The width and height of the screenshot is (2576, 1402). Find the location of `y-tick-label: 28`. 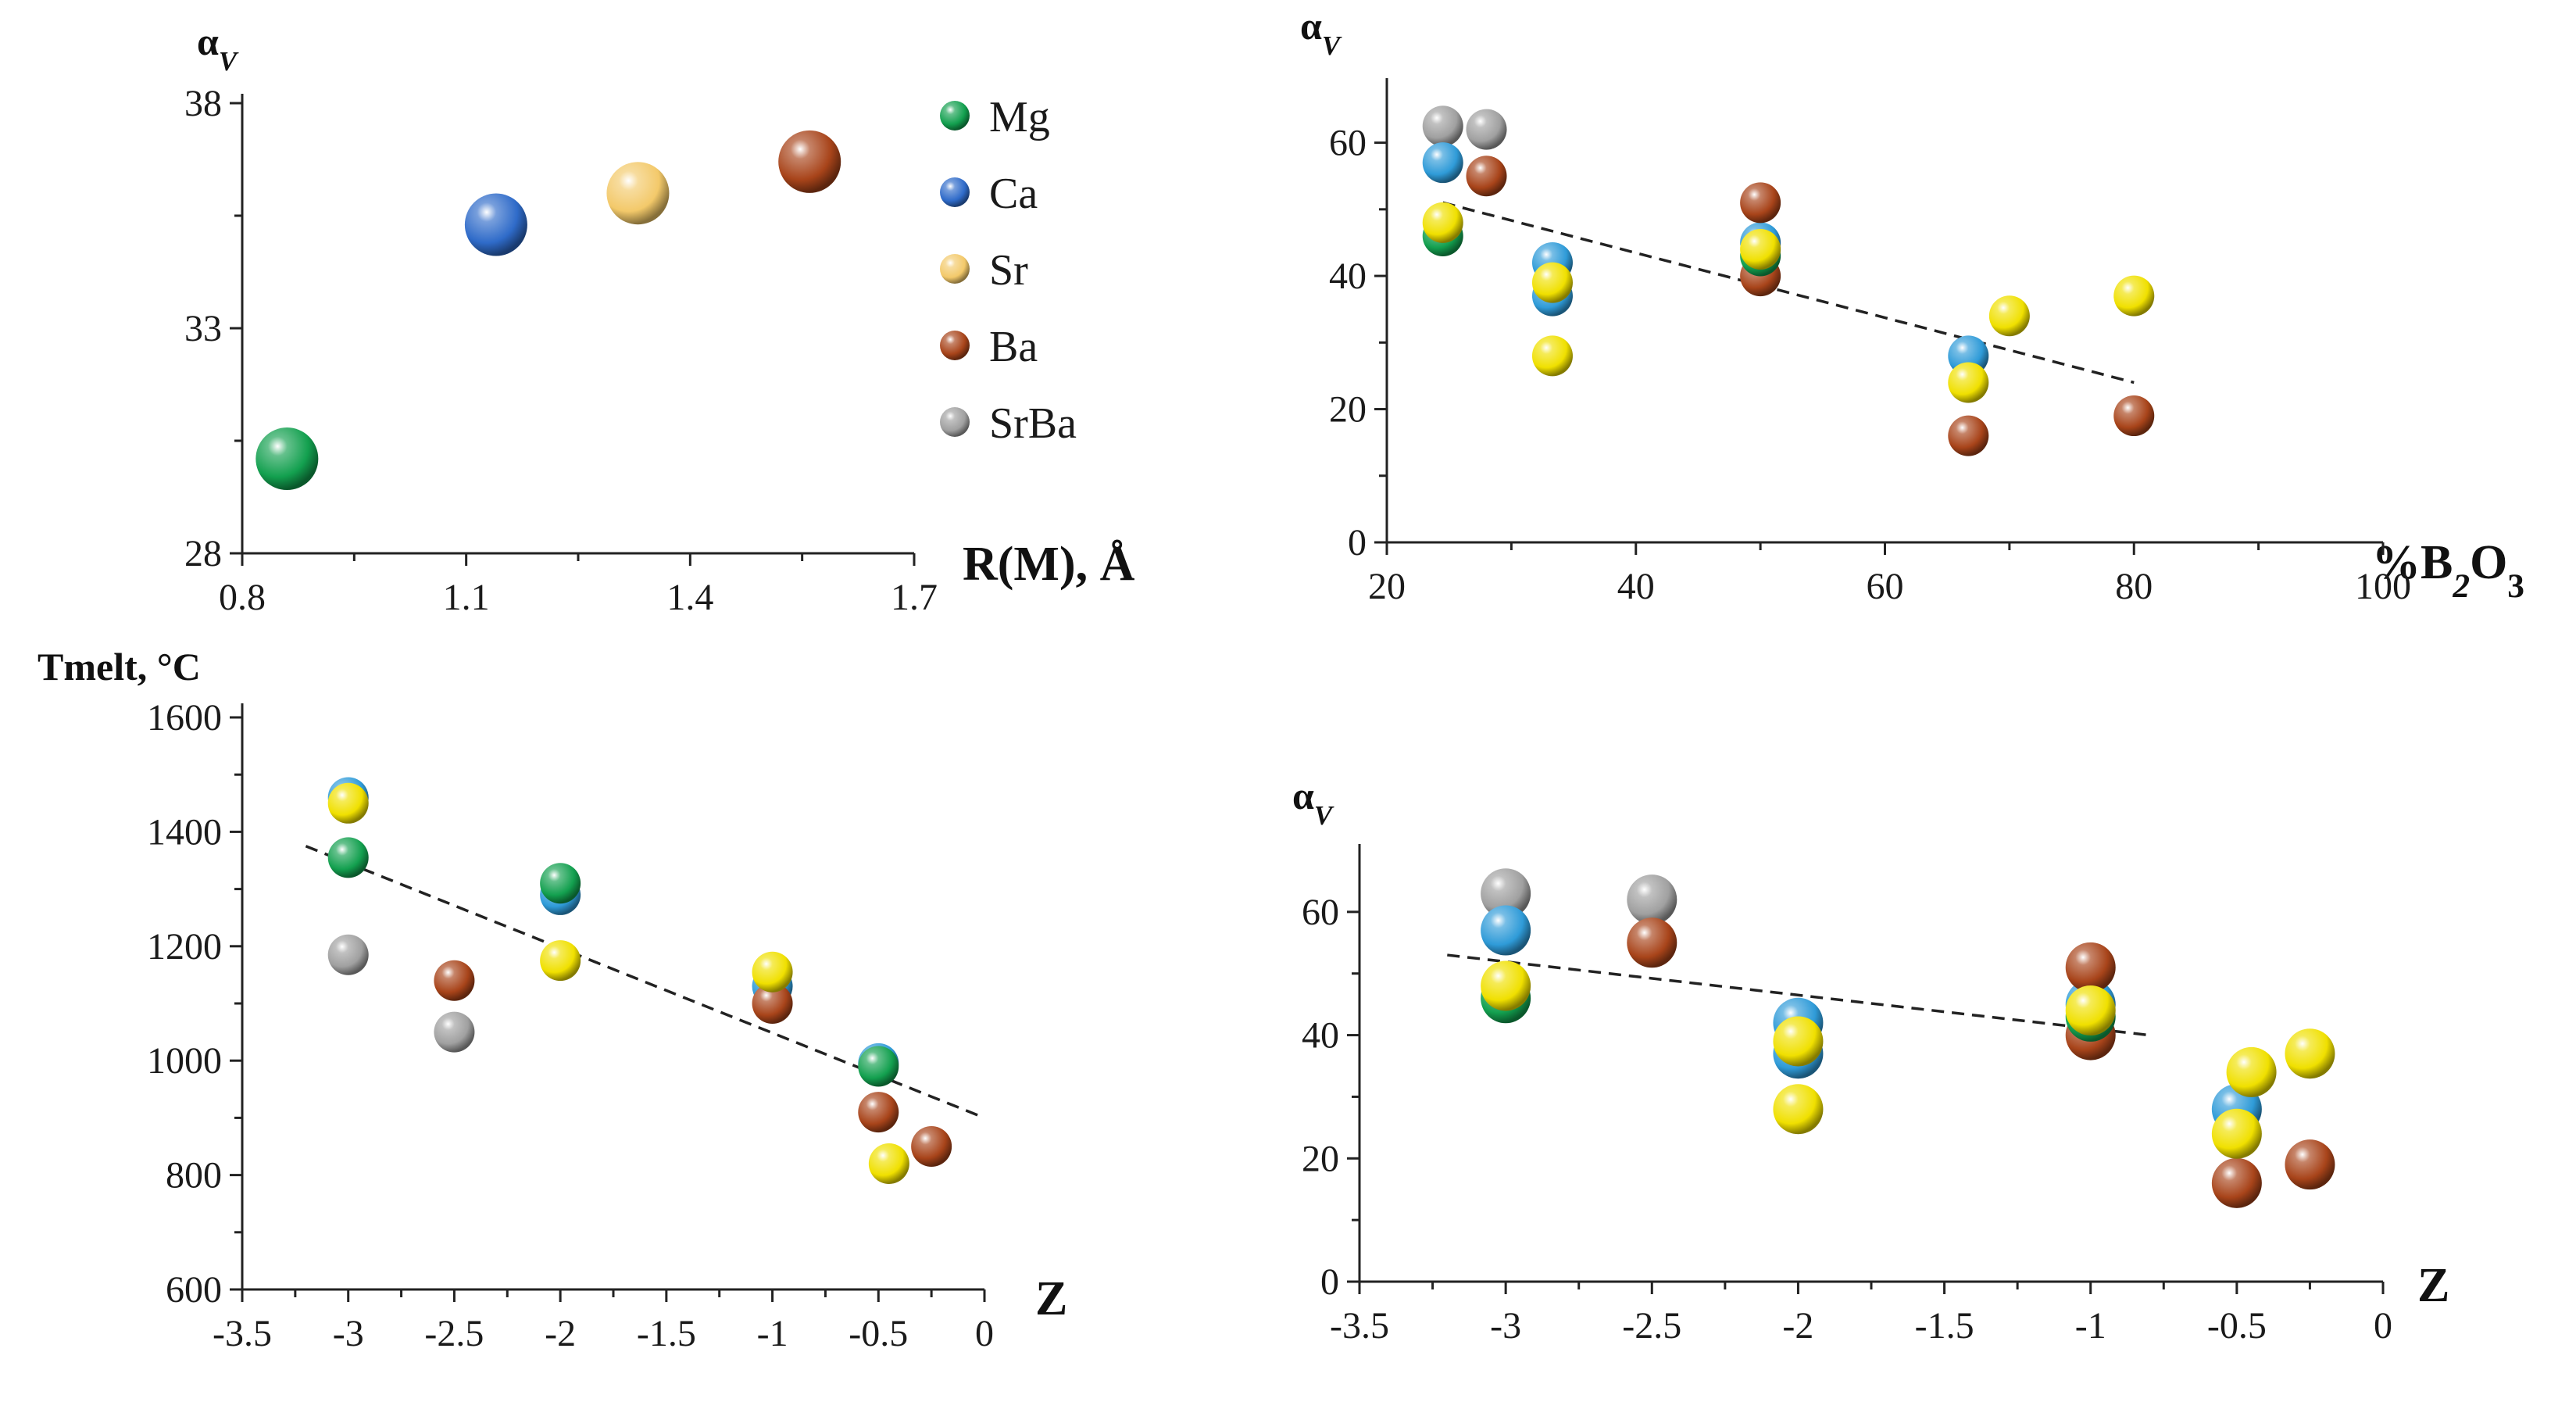

y-tick-label: 28 is located at coordinates (203, 553).